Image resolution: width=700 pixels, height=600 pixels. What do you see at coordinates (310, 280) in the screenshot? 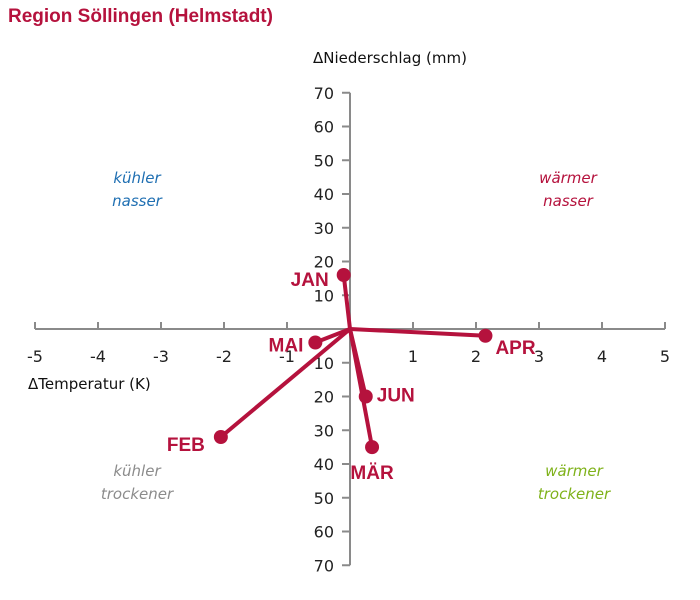
I see `data-label-jan: JAN` at bounding box center [310, 280].